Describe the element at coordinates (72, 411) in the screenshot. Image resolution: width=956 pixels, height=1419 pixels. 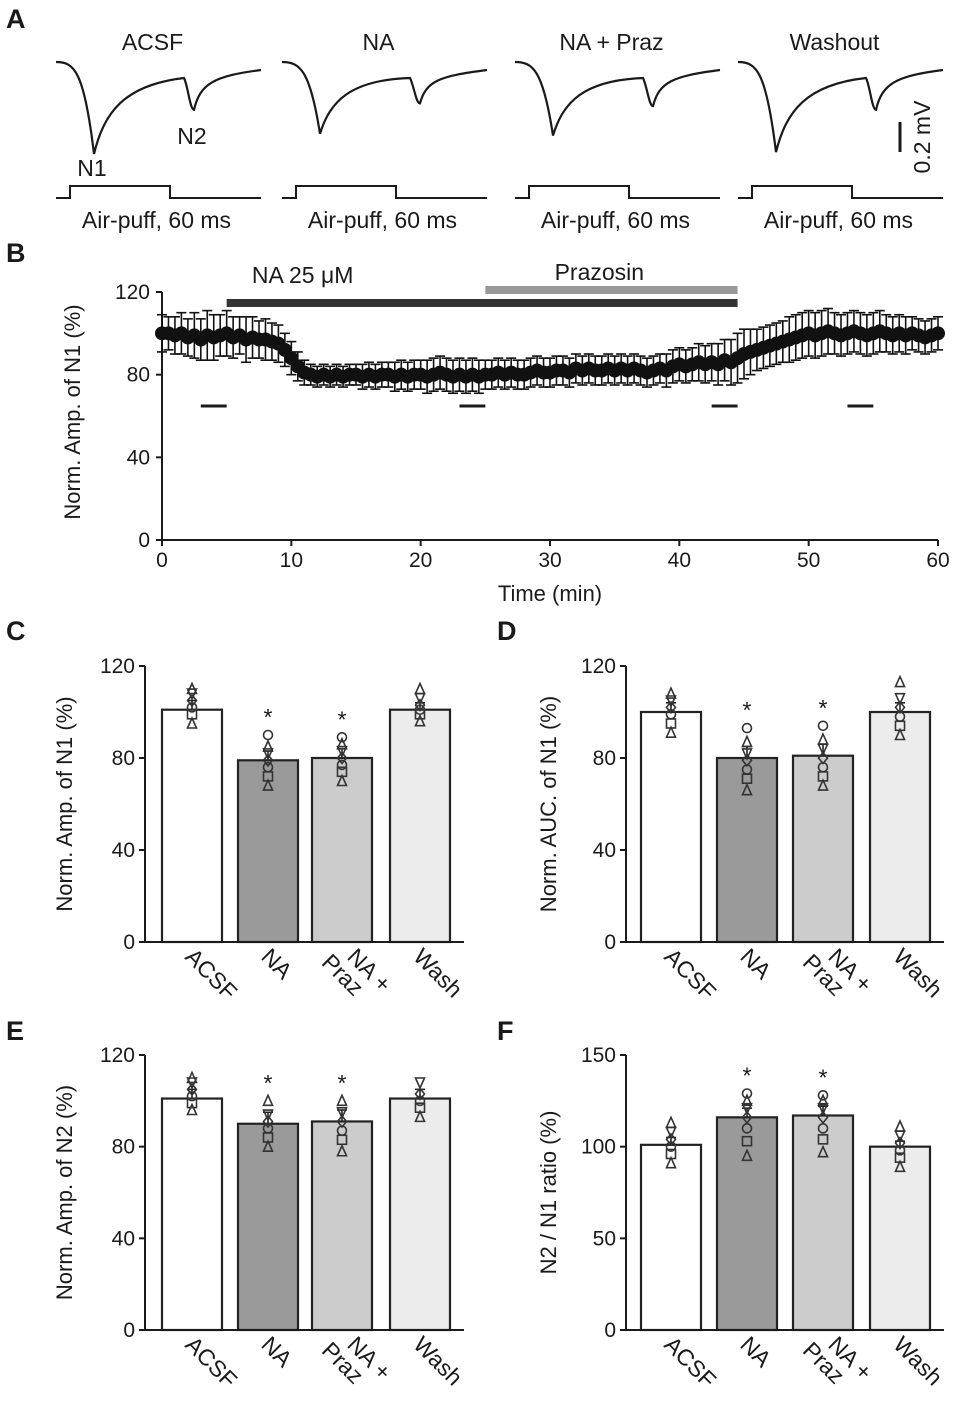
I see `y-axis-title: Norm. Amp. of N1 (%)` at that location.